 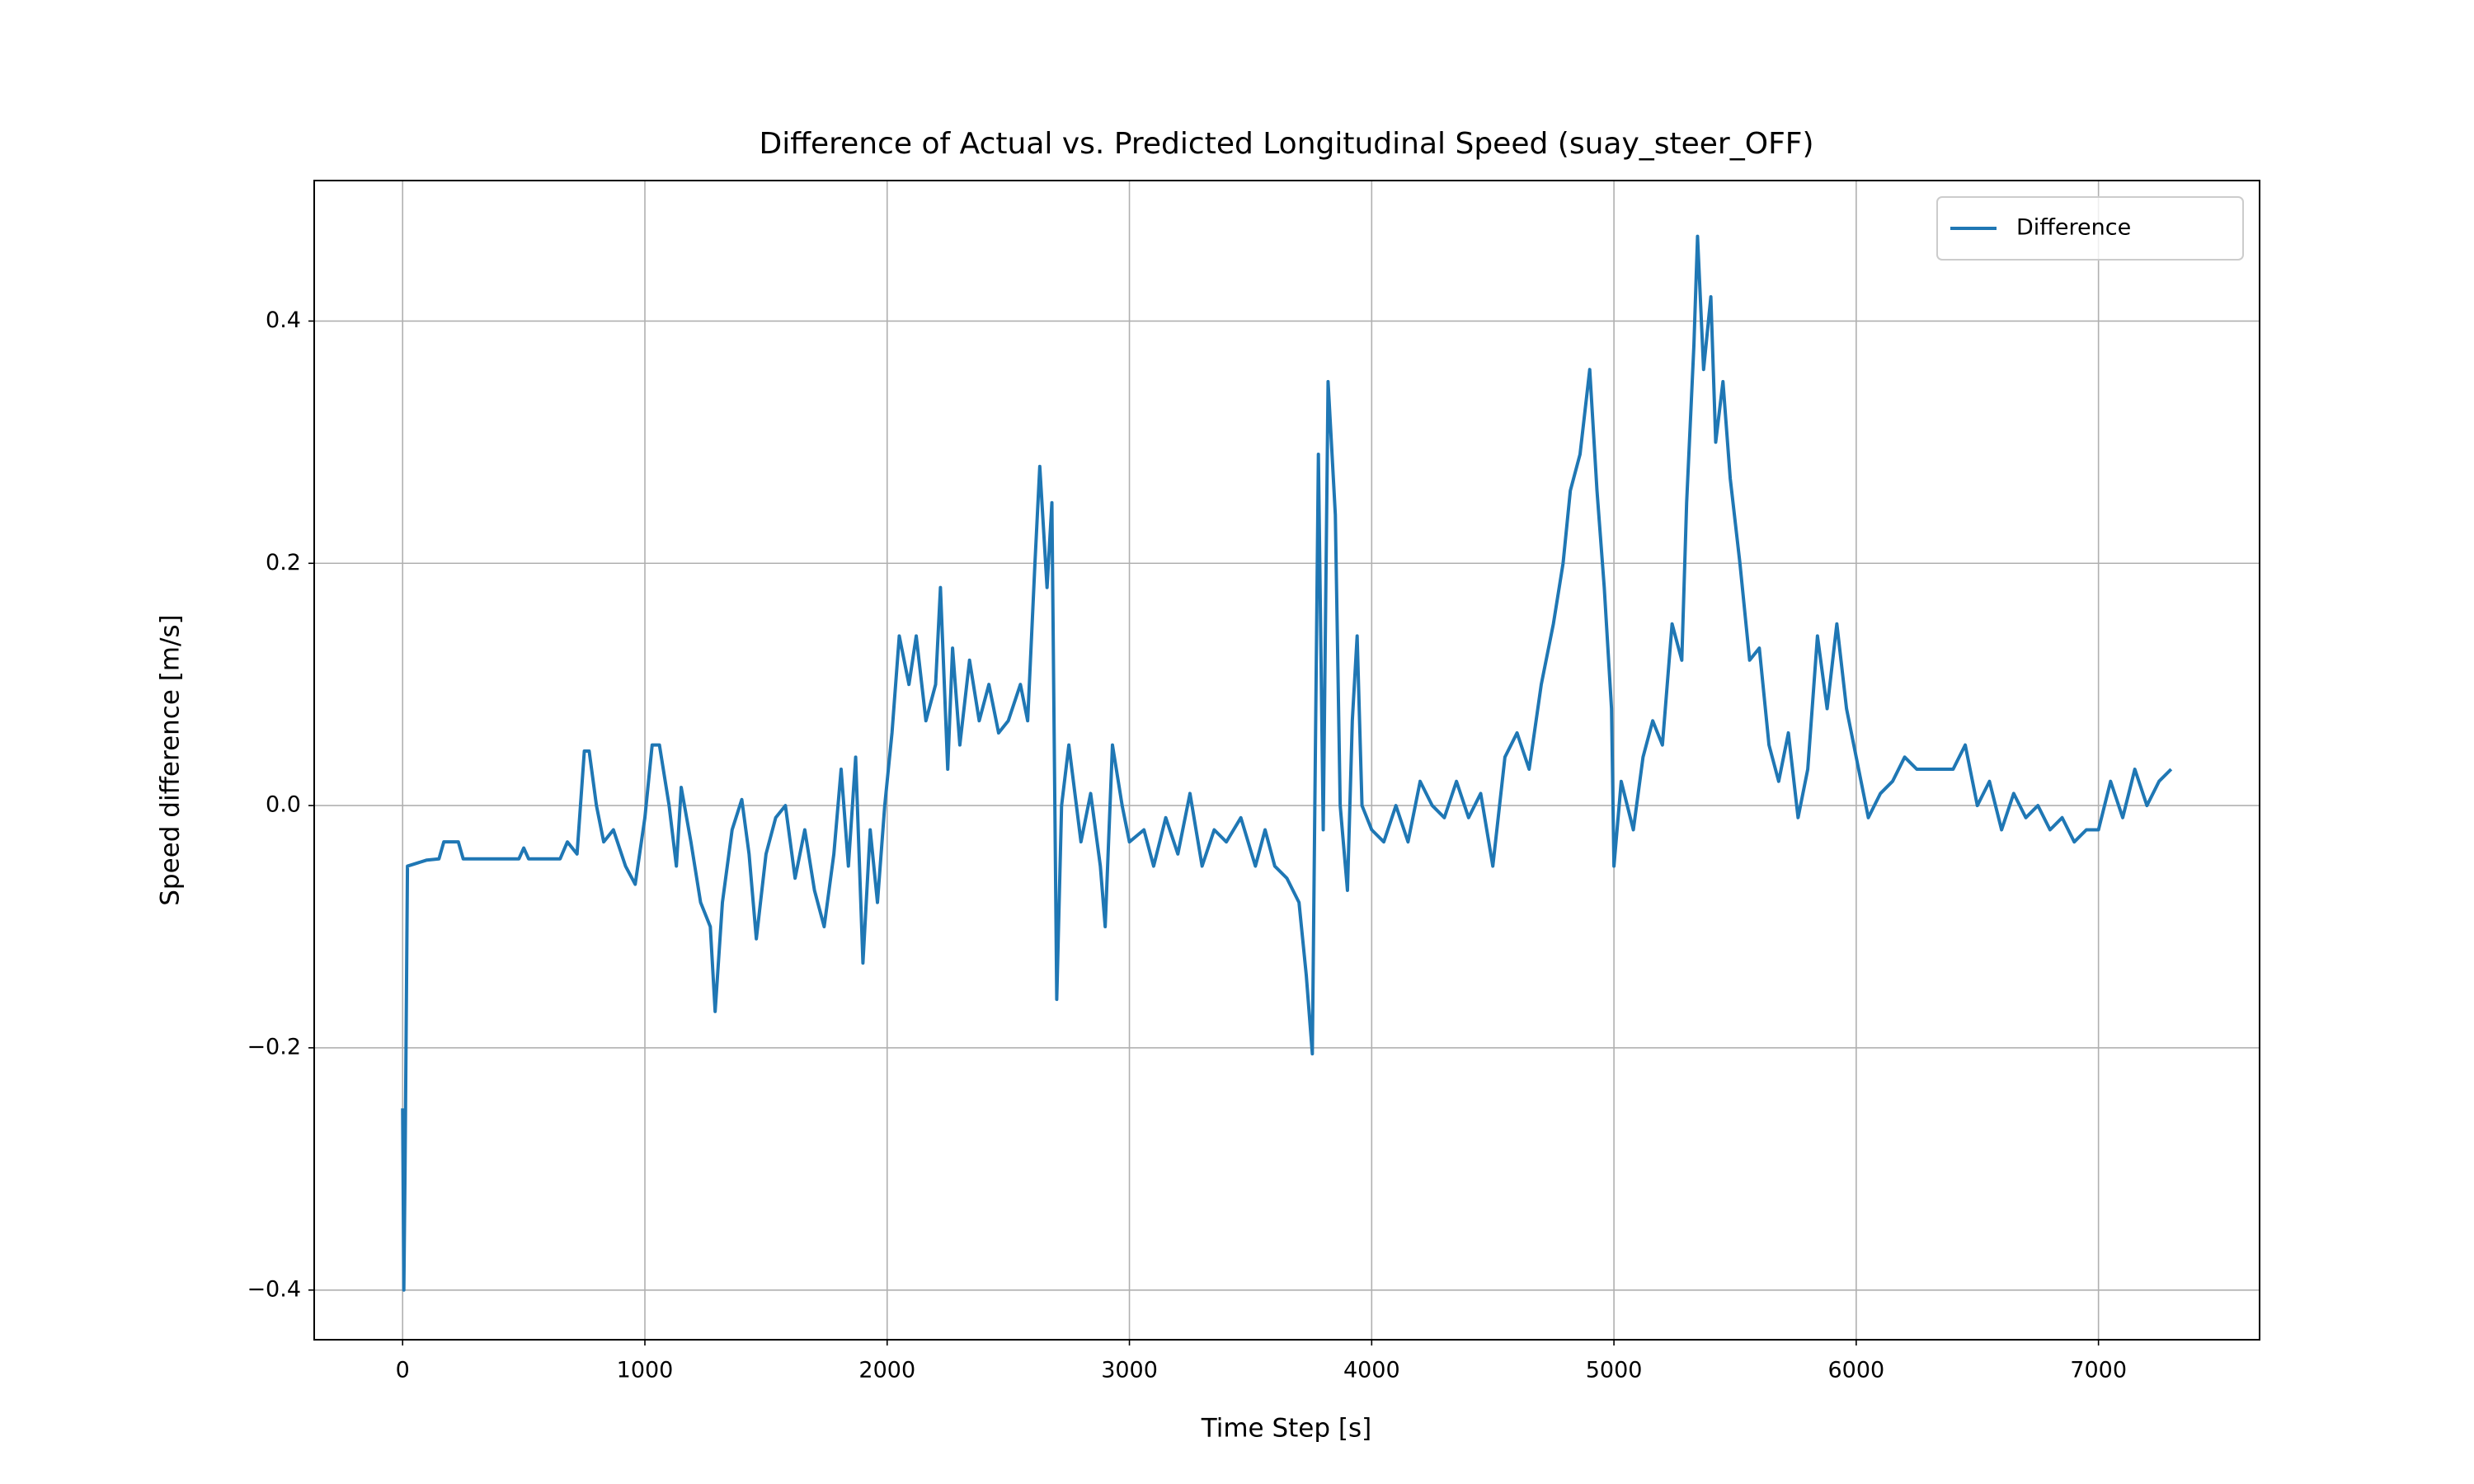 I want to click on y-tick-label: −0.4, so click(x=274, y=1289).